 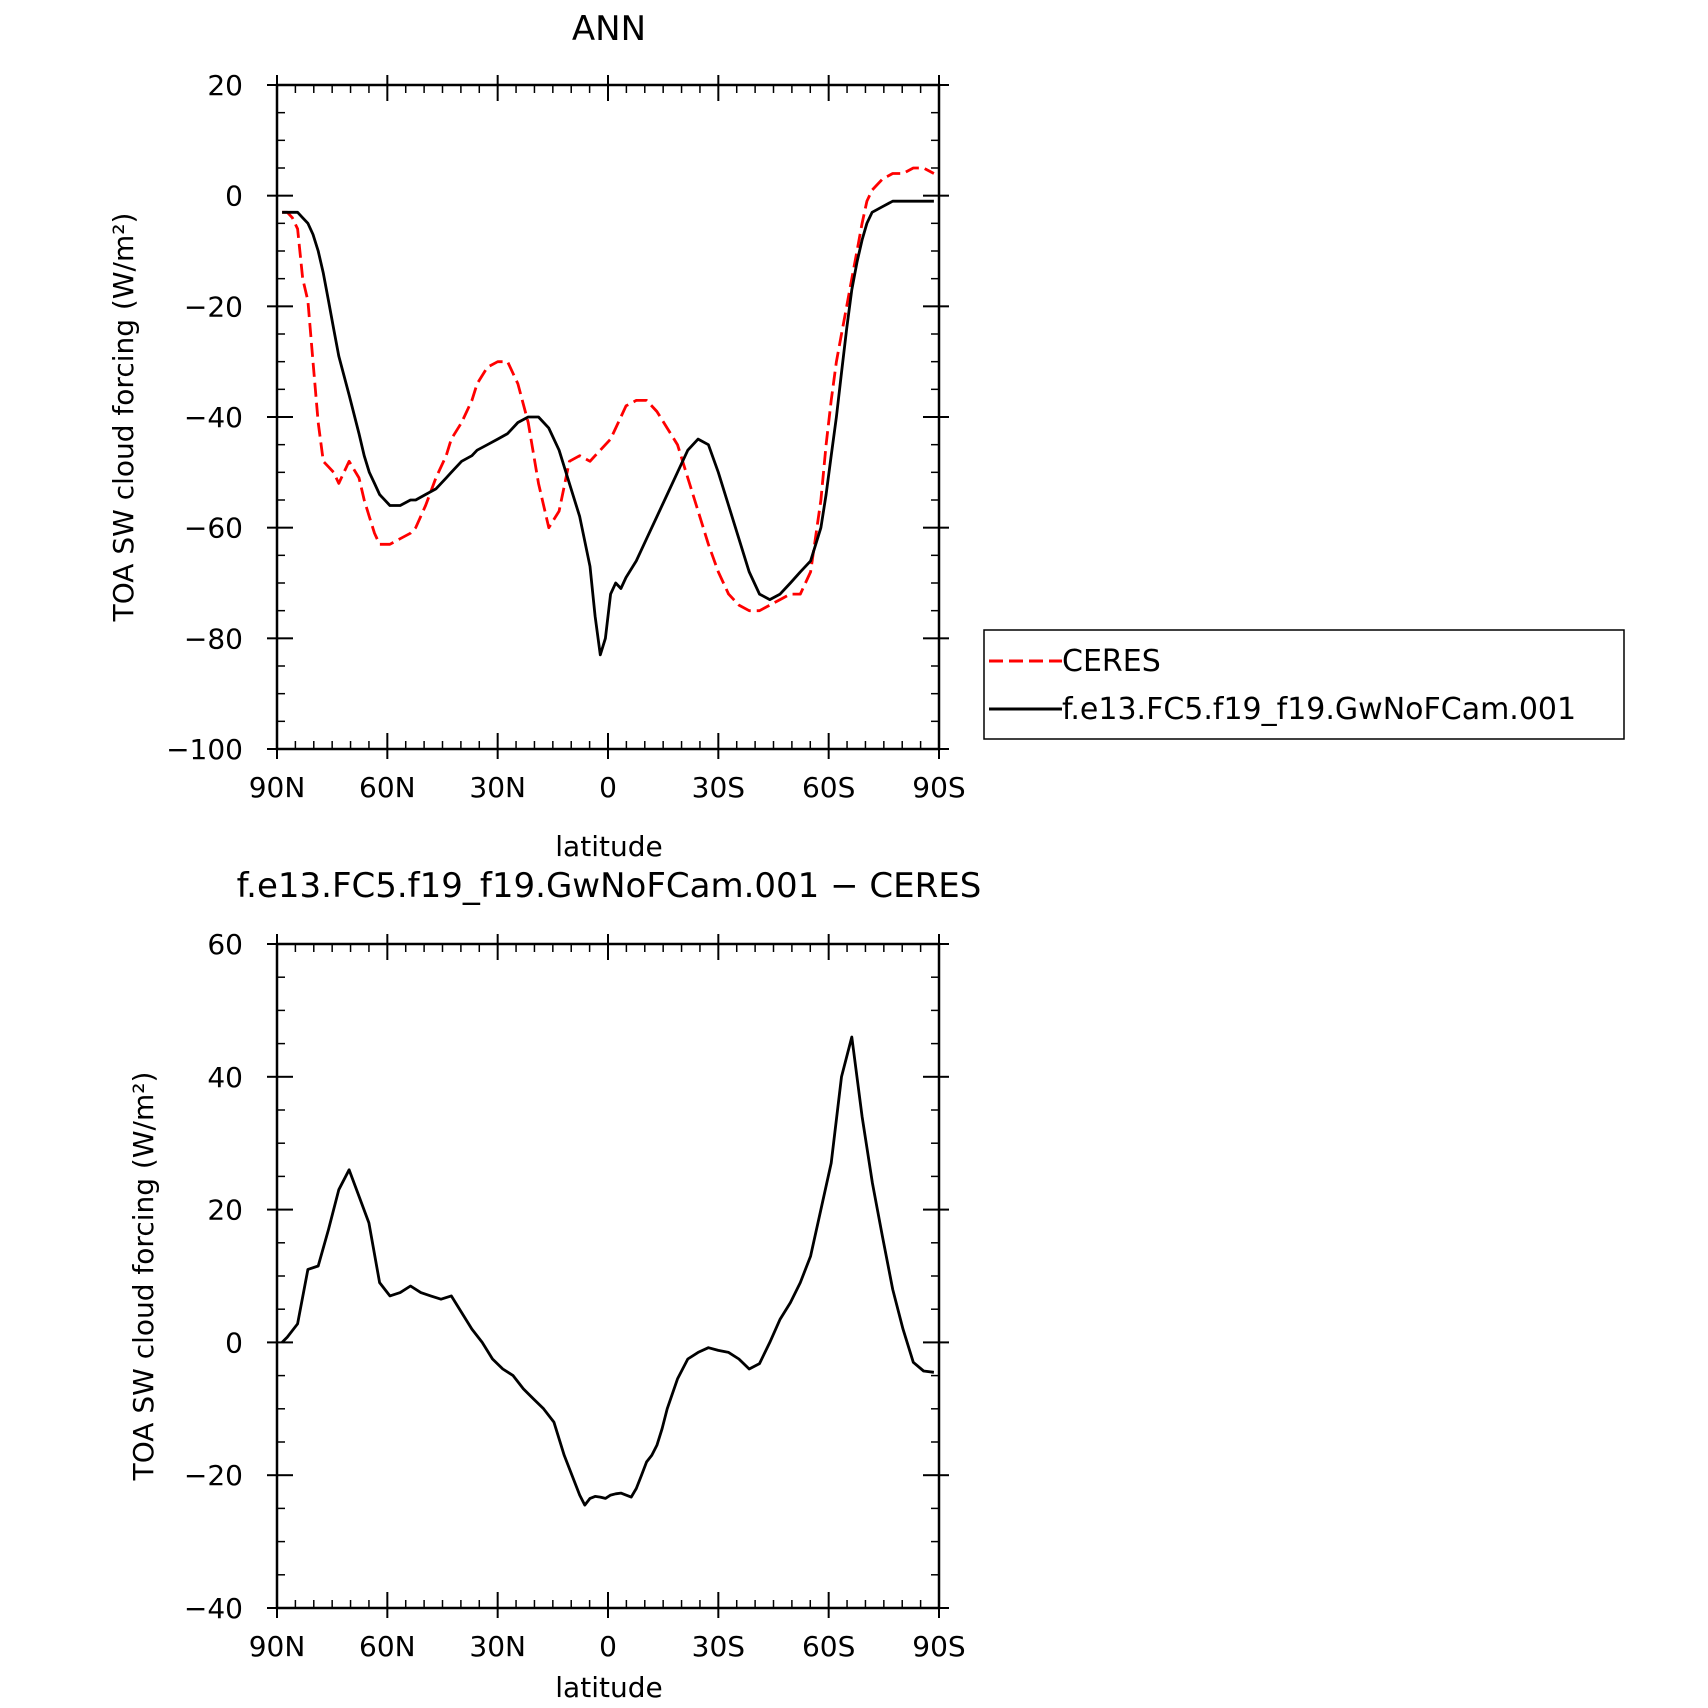 What do you see at coordinates (609, 29) in the screenshot?
I see `top-chart-title: ANN` at bounding box center [609, 29].